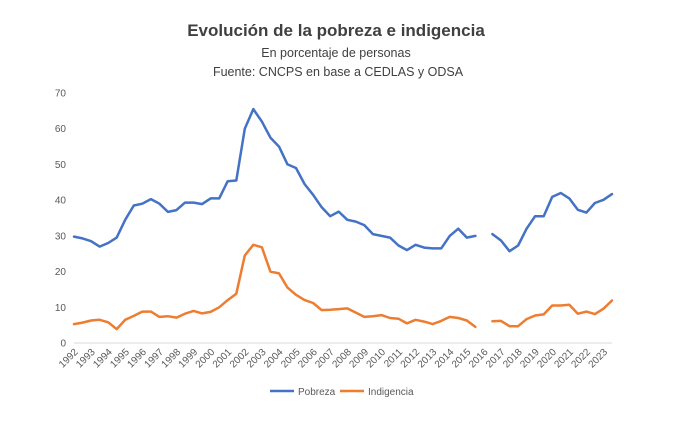  I want to click on chart-title: Evolución de la pobreza e indigencia, so click(336, 30).